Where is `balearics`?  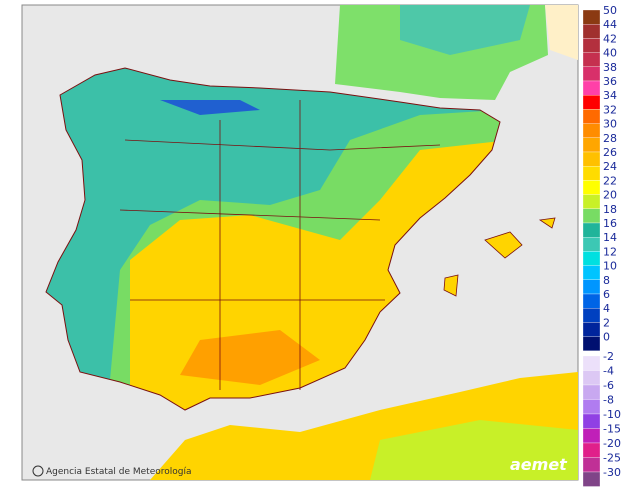 balearics is located at coordinates (499, 257).